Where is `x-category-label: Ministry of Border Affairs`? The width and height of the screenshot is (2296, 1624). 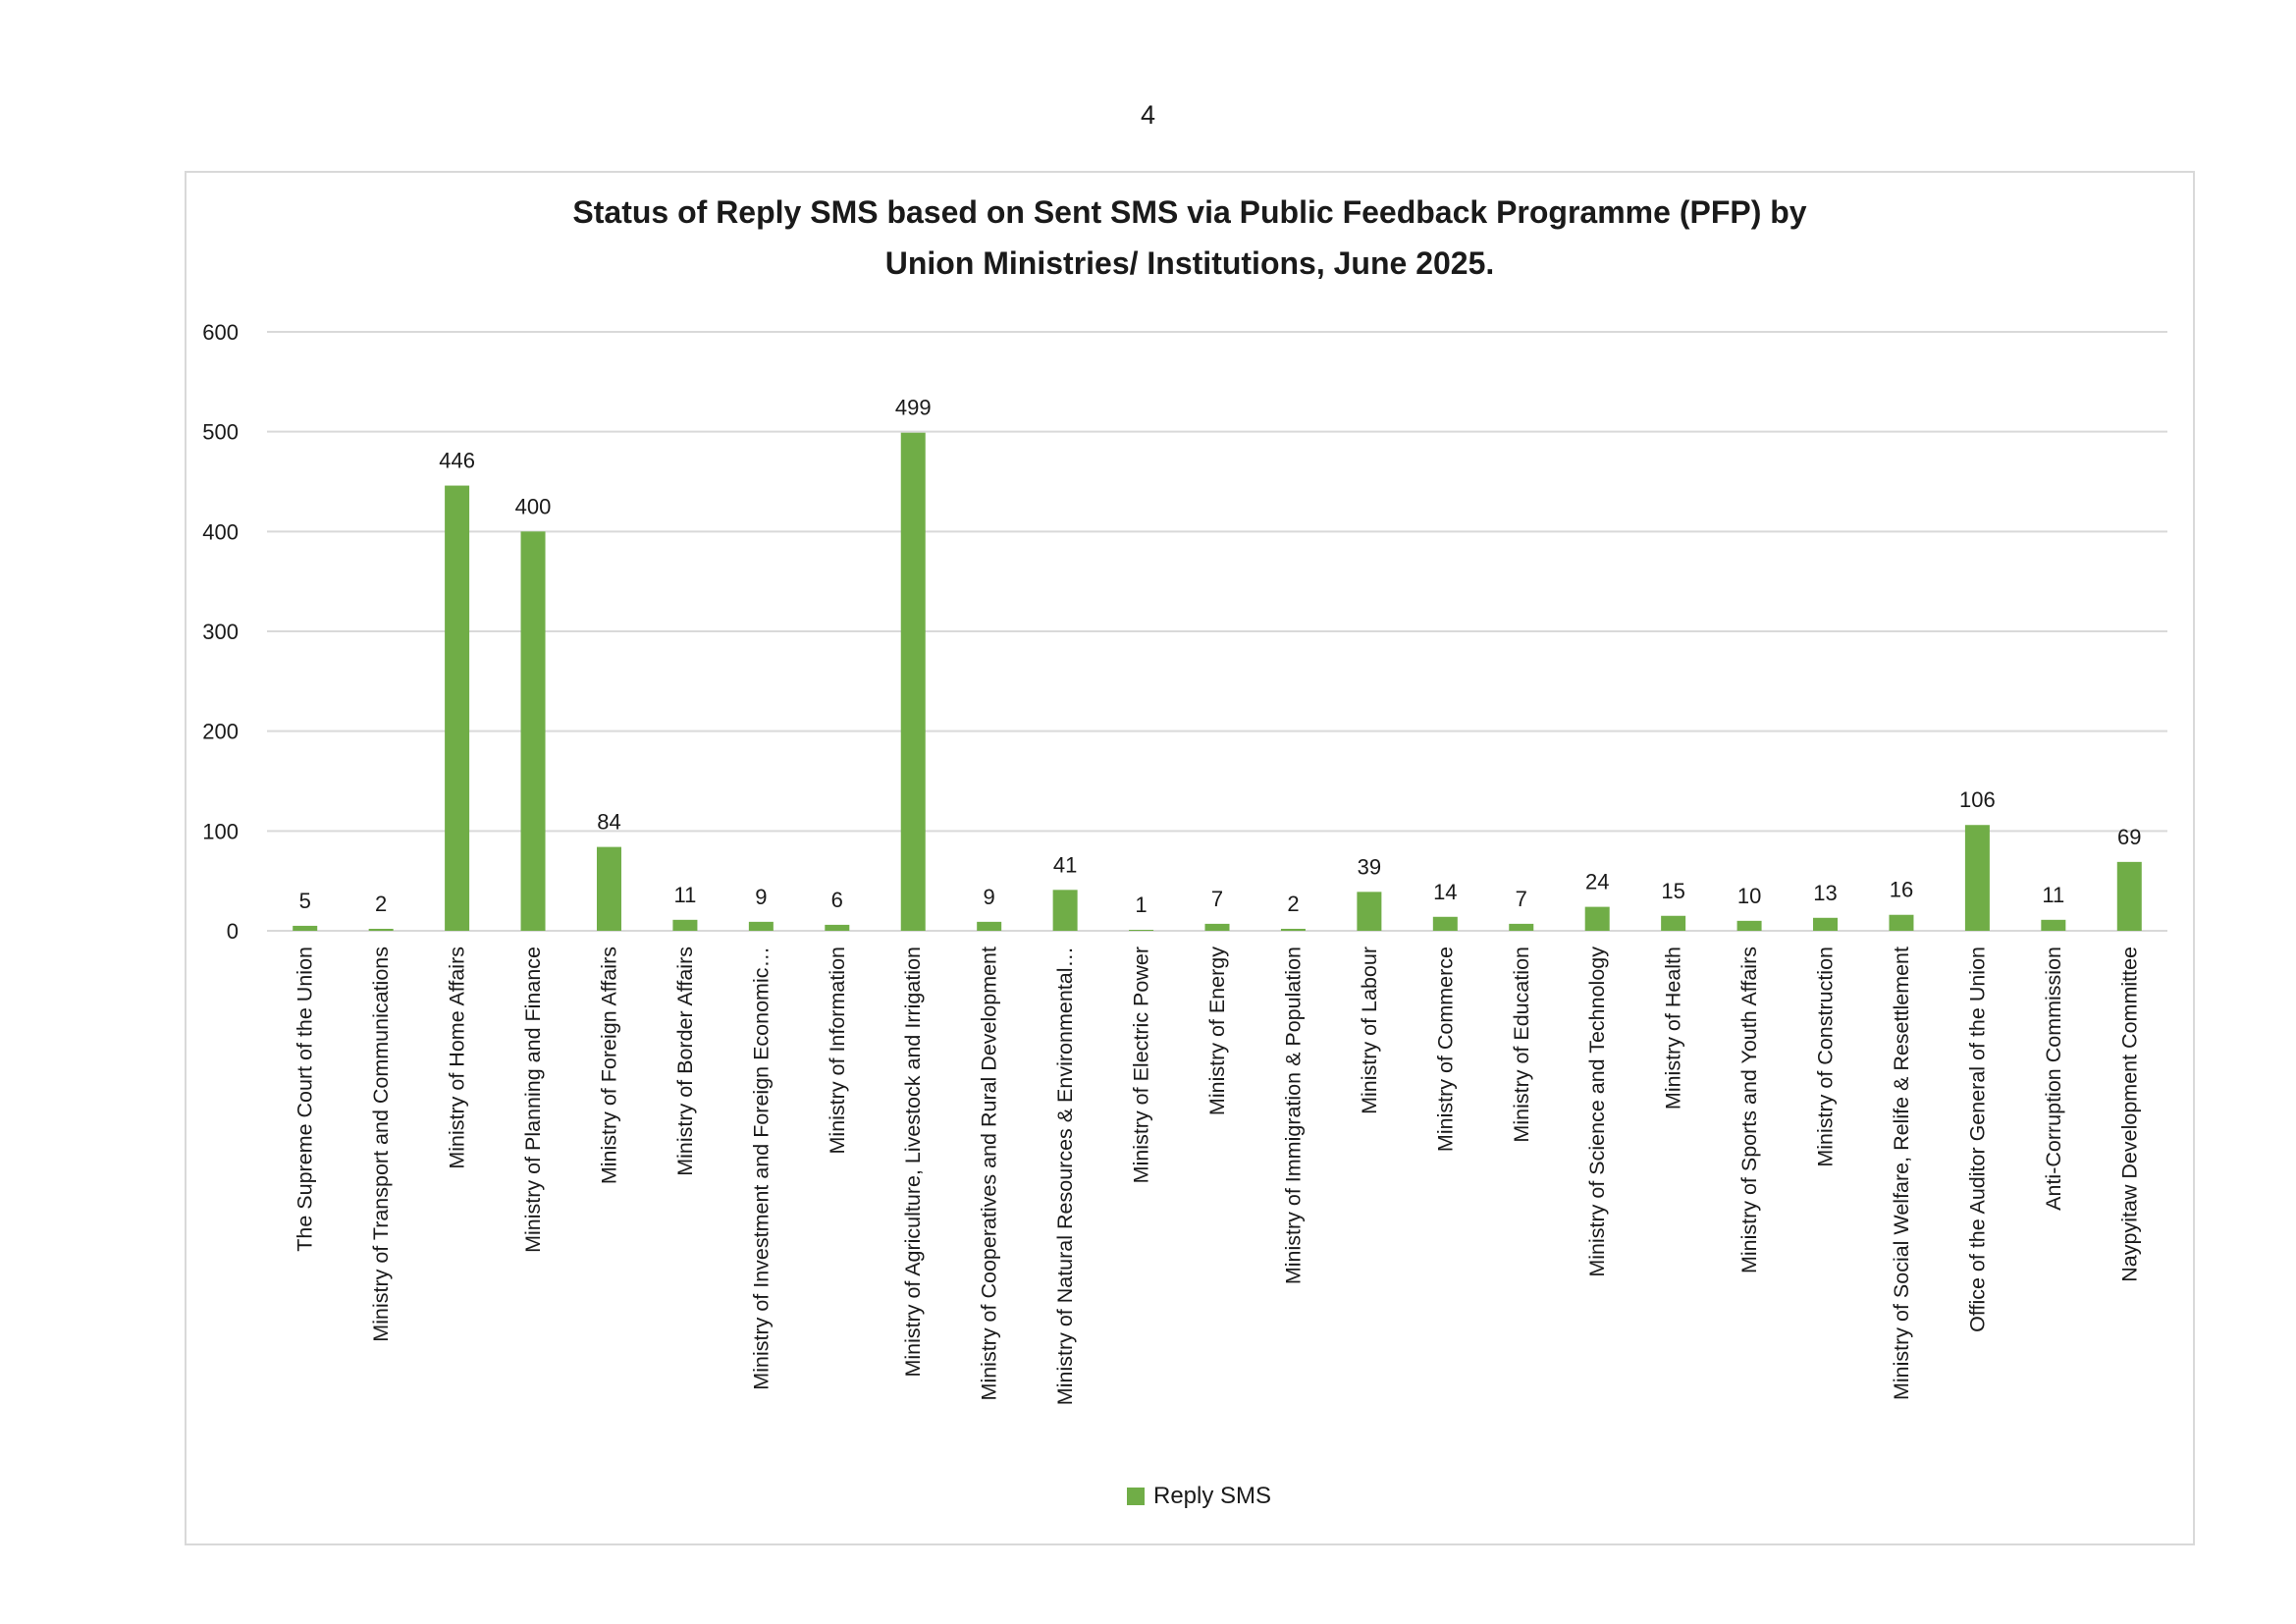
x-category-label: Ministry of Border Affairs is located at coordinates (685, 1061).